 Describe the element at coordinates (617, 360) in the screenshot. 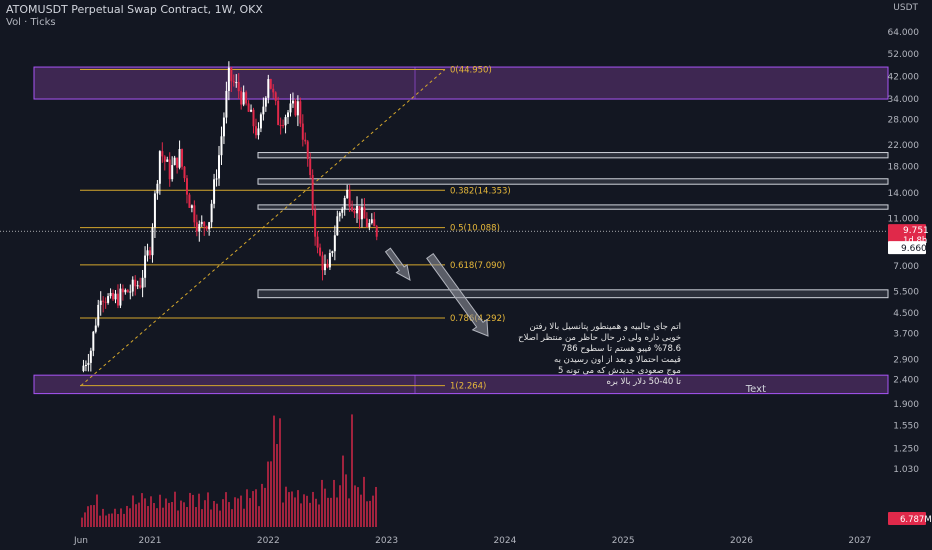

I see `annotation-line: قیمت احتمالا و بعد از اون رسیدن به` at that location.